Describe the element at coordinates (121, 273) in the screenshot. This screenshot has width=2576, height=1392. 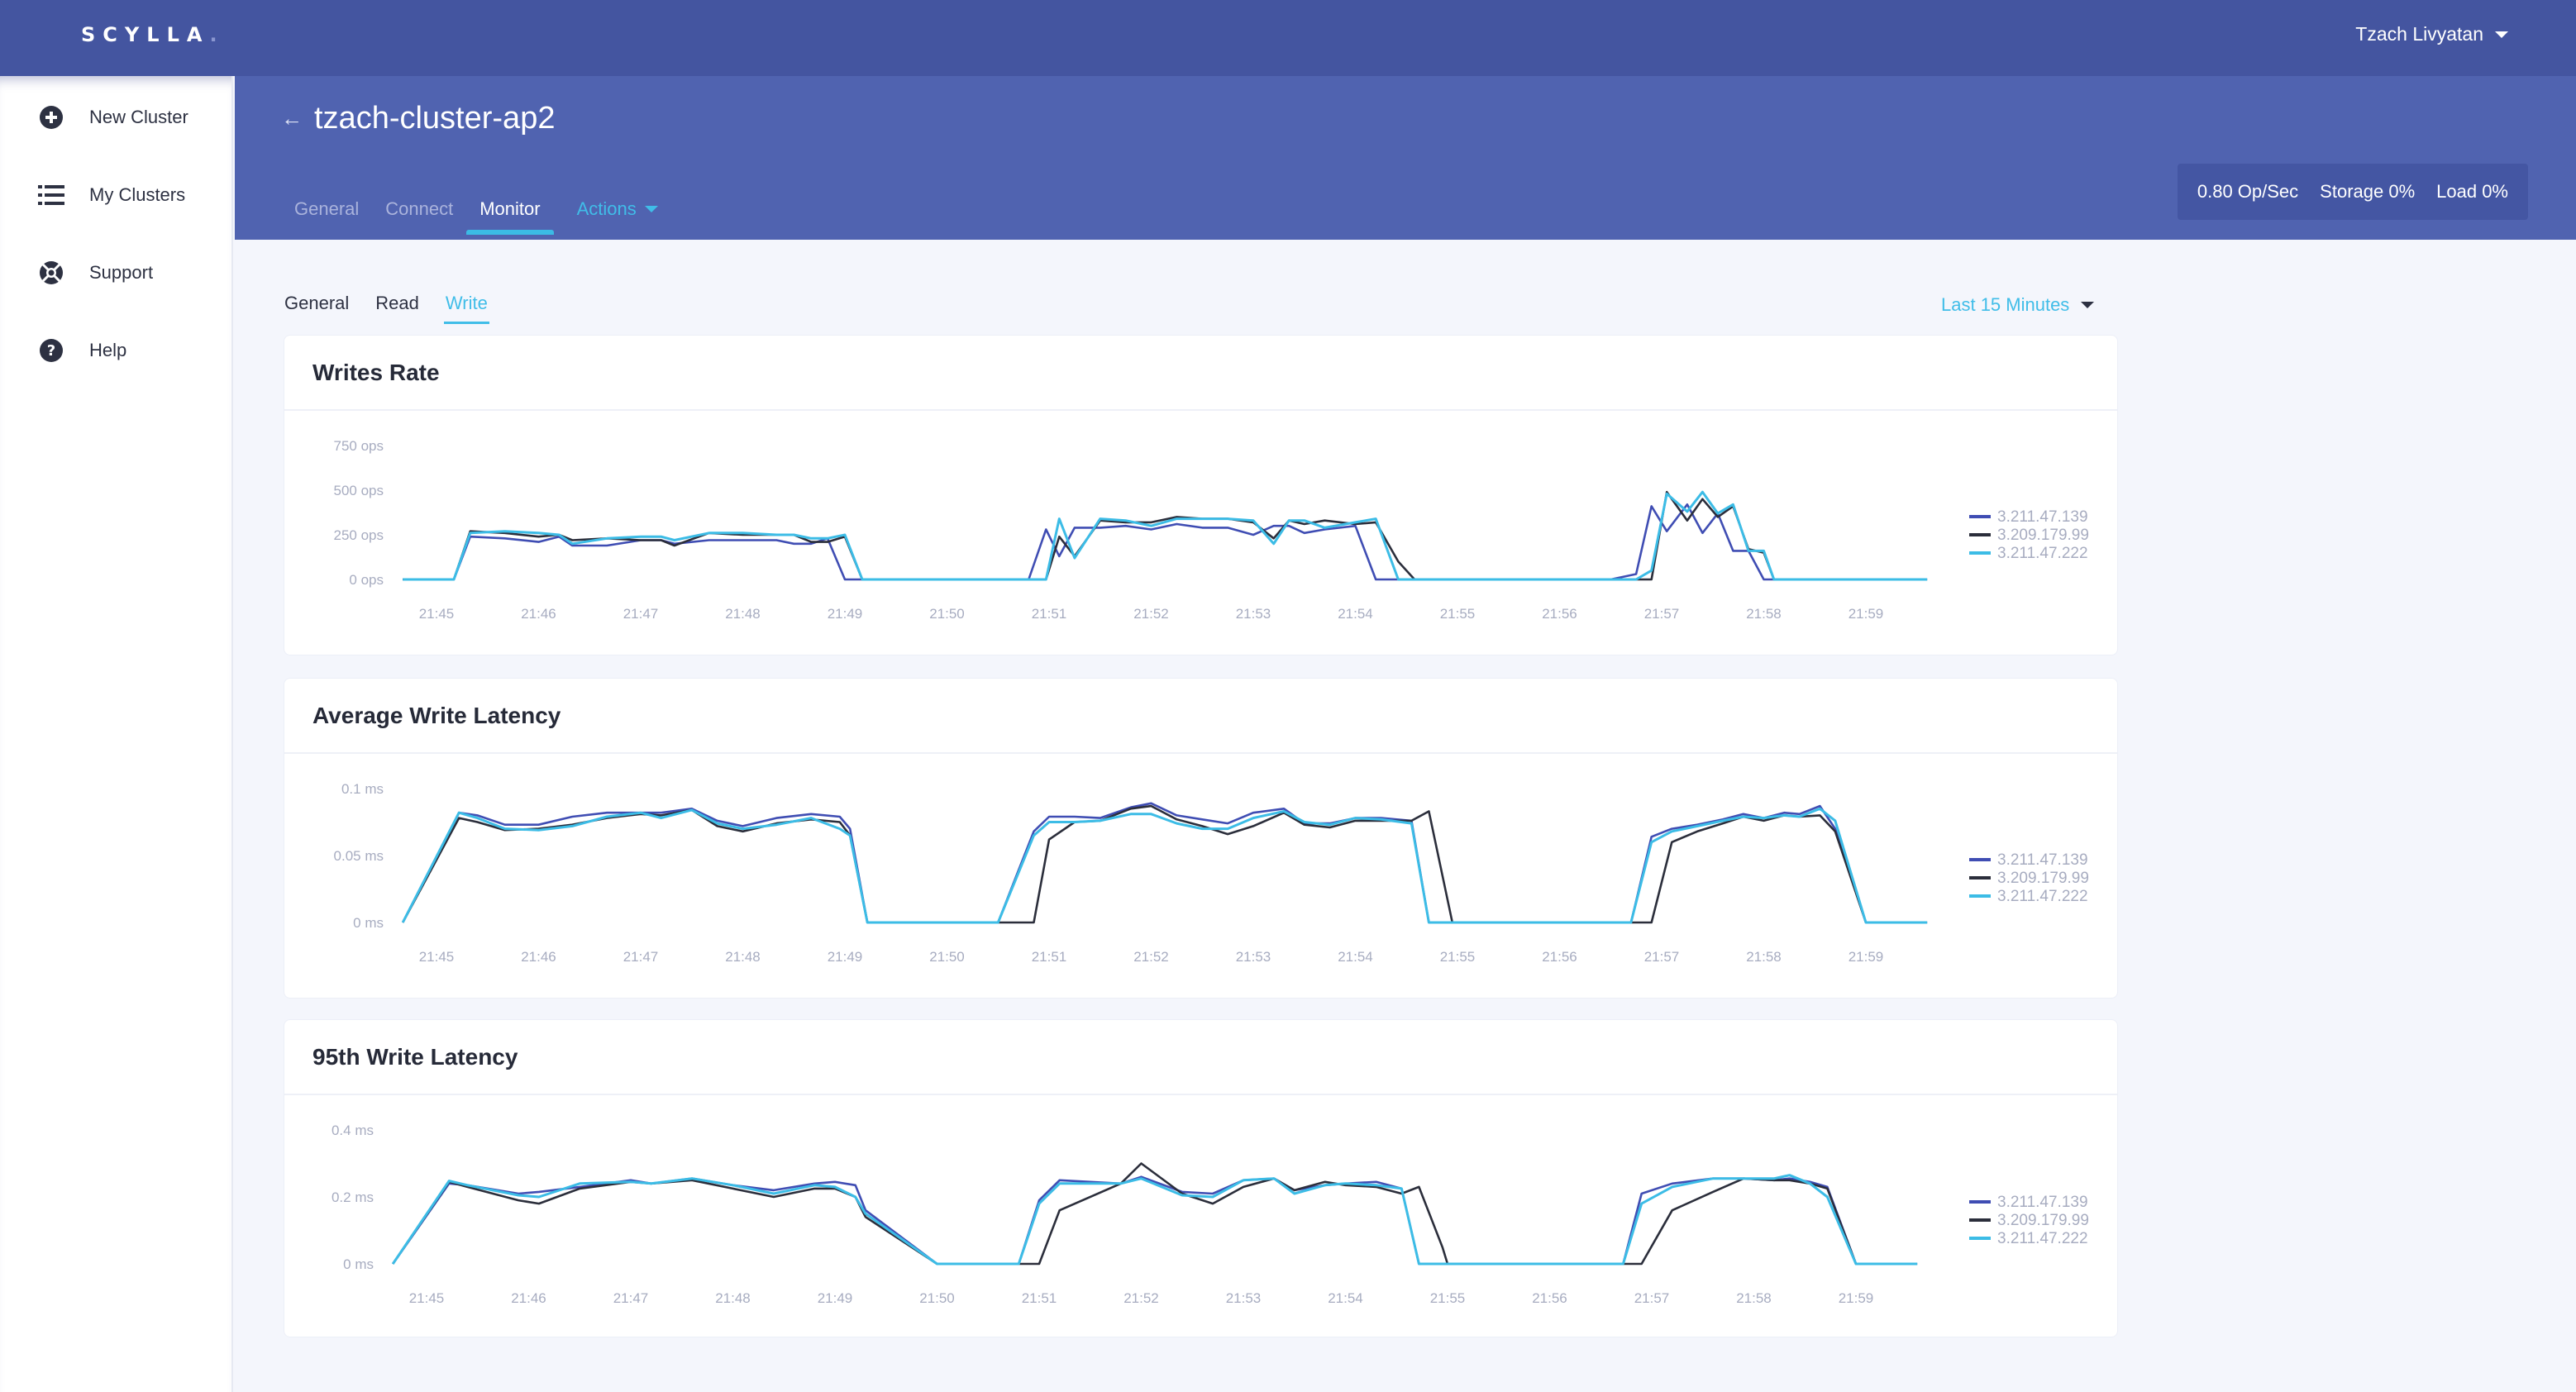
I see `sidebar-item-label: Support` at that location.